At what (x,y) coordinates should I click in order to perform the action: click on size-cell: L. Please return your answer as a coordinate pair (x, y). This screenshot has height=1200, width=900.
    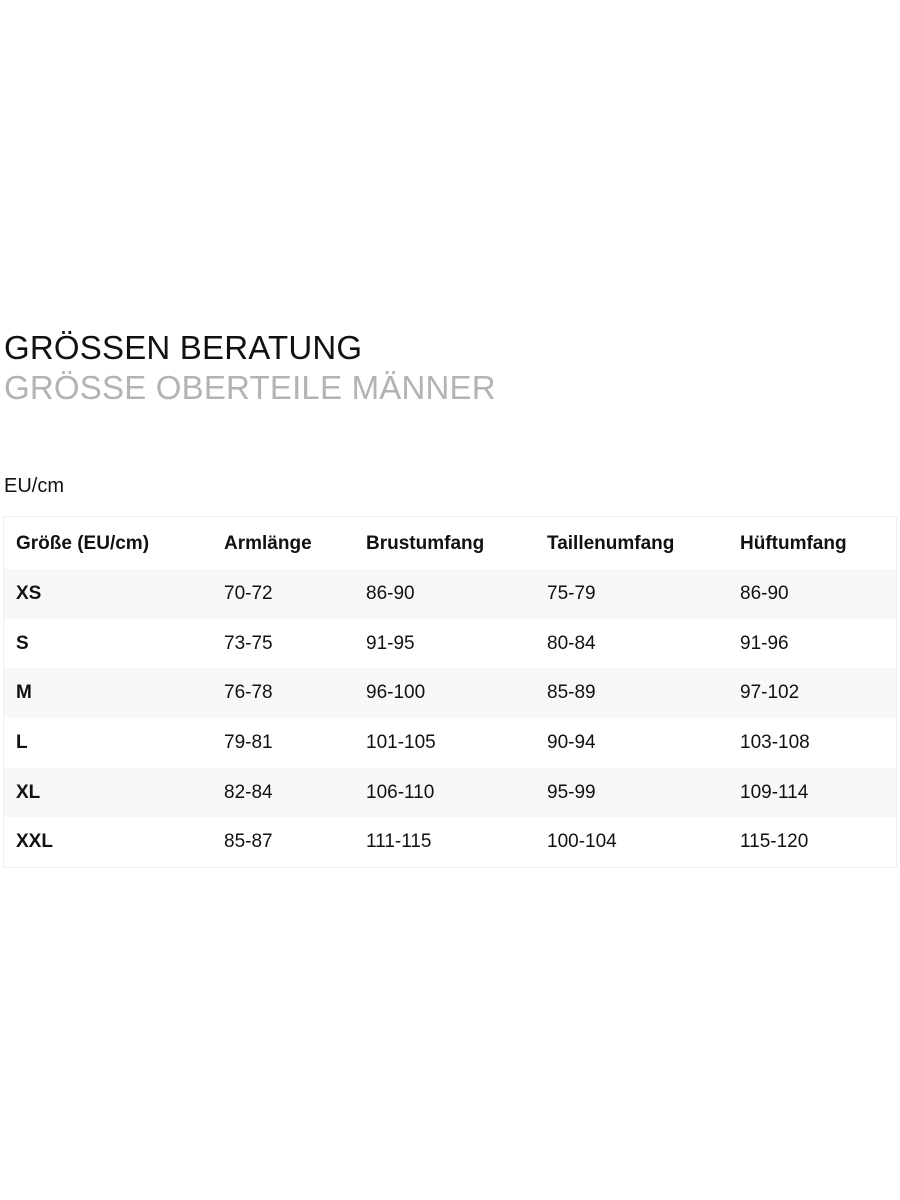
    Looking at the image, I should click on (22, 743).